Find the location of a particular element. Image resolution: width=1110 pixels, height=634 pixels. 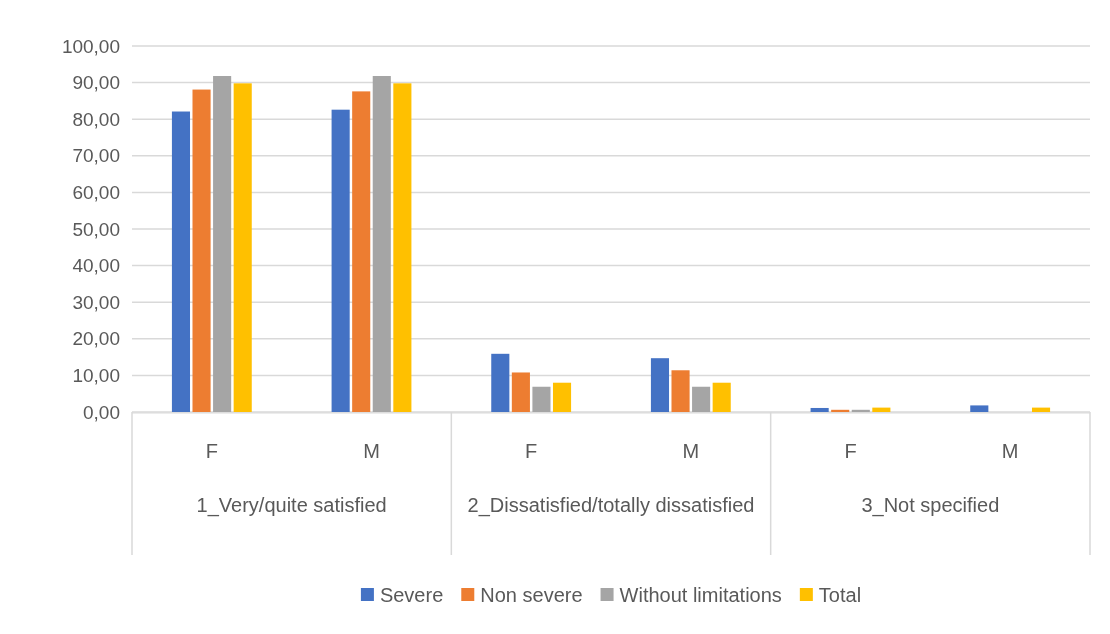

y-tick-label: 90,00 is located at coordinates (96, 83).